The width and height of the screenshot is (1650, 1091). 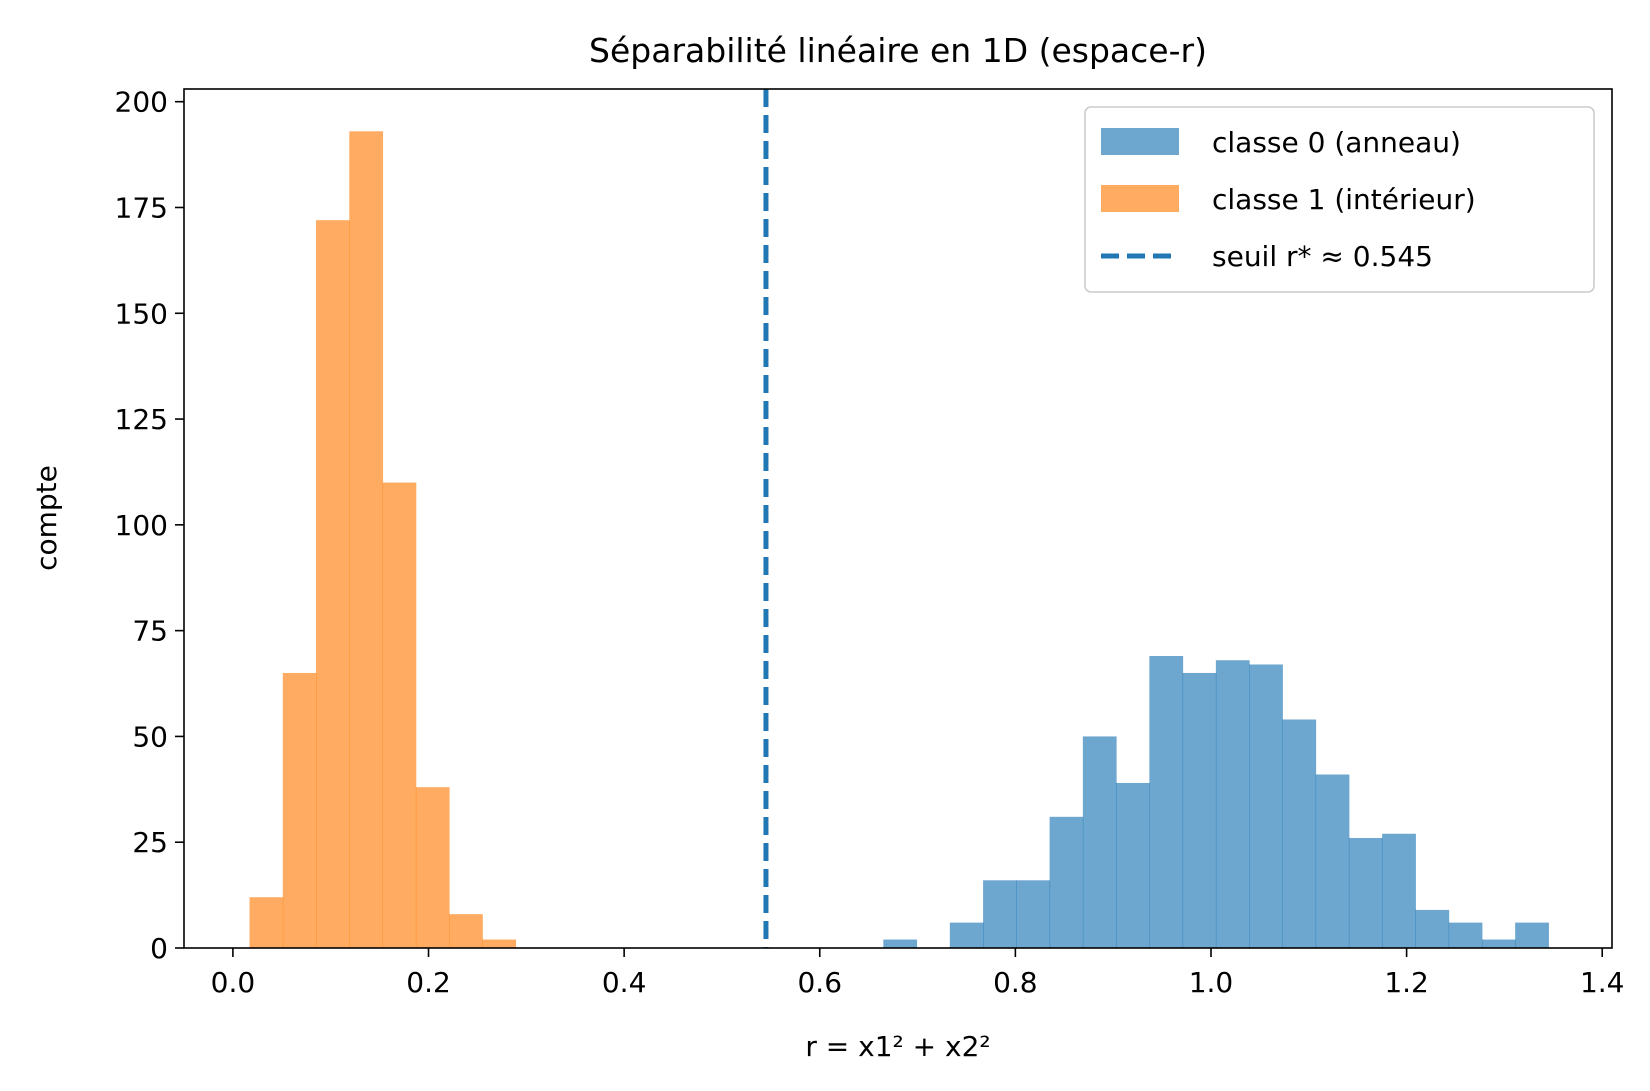 What do you see at coordinates (150, 736) in the screenshot?
I see `y-tick-label: 50` at bounding box center [150, 736].